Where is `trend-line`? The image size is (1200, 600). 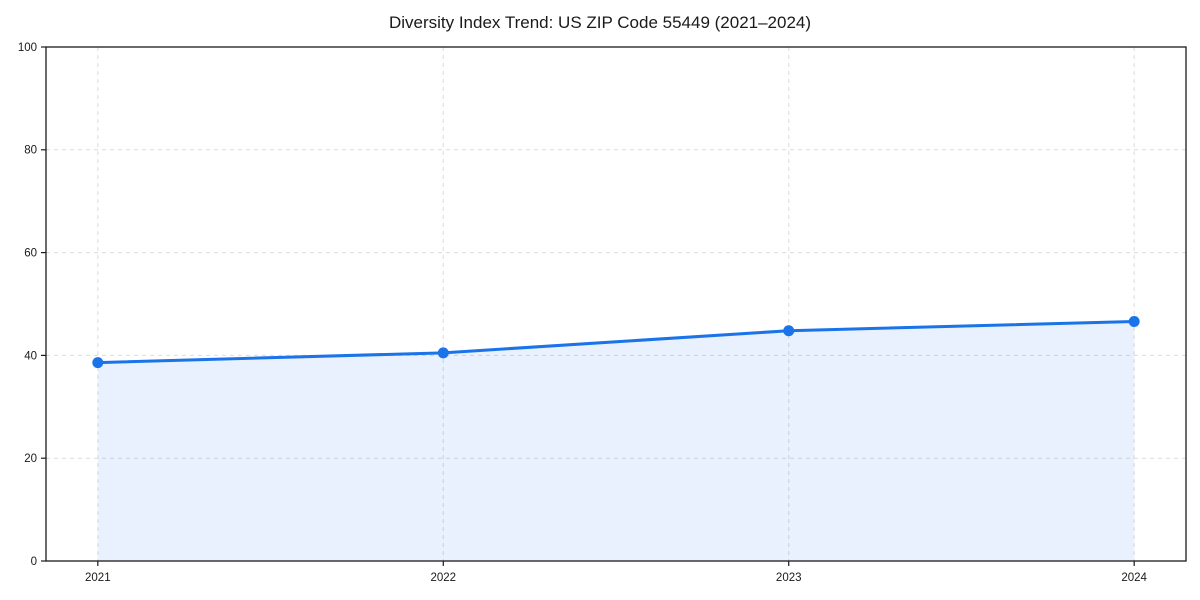
trend-line is located at coordinates (616, 342).